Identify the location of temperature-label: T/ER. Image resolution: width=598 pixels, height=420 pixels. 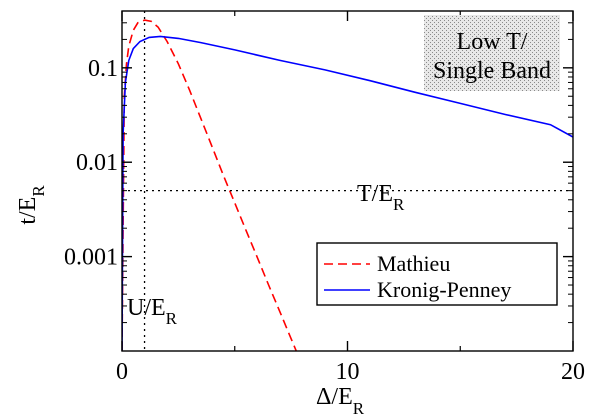
(381, 197).